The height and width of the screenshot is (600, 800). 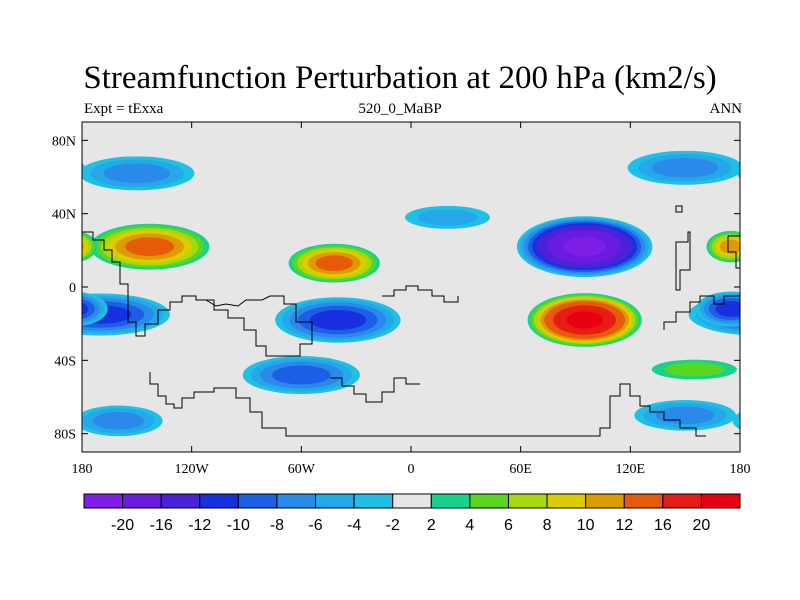 What do you see at coordinates (702, 525) in the screenshot?
I see `colorbar-label: 20` at bounding box center [702, 525].